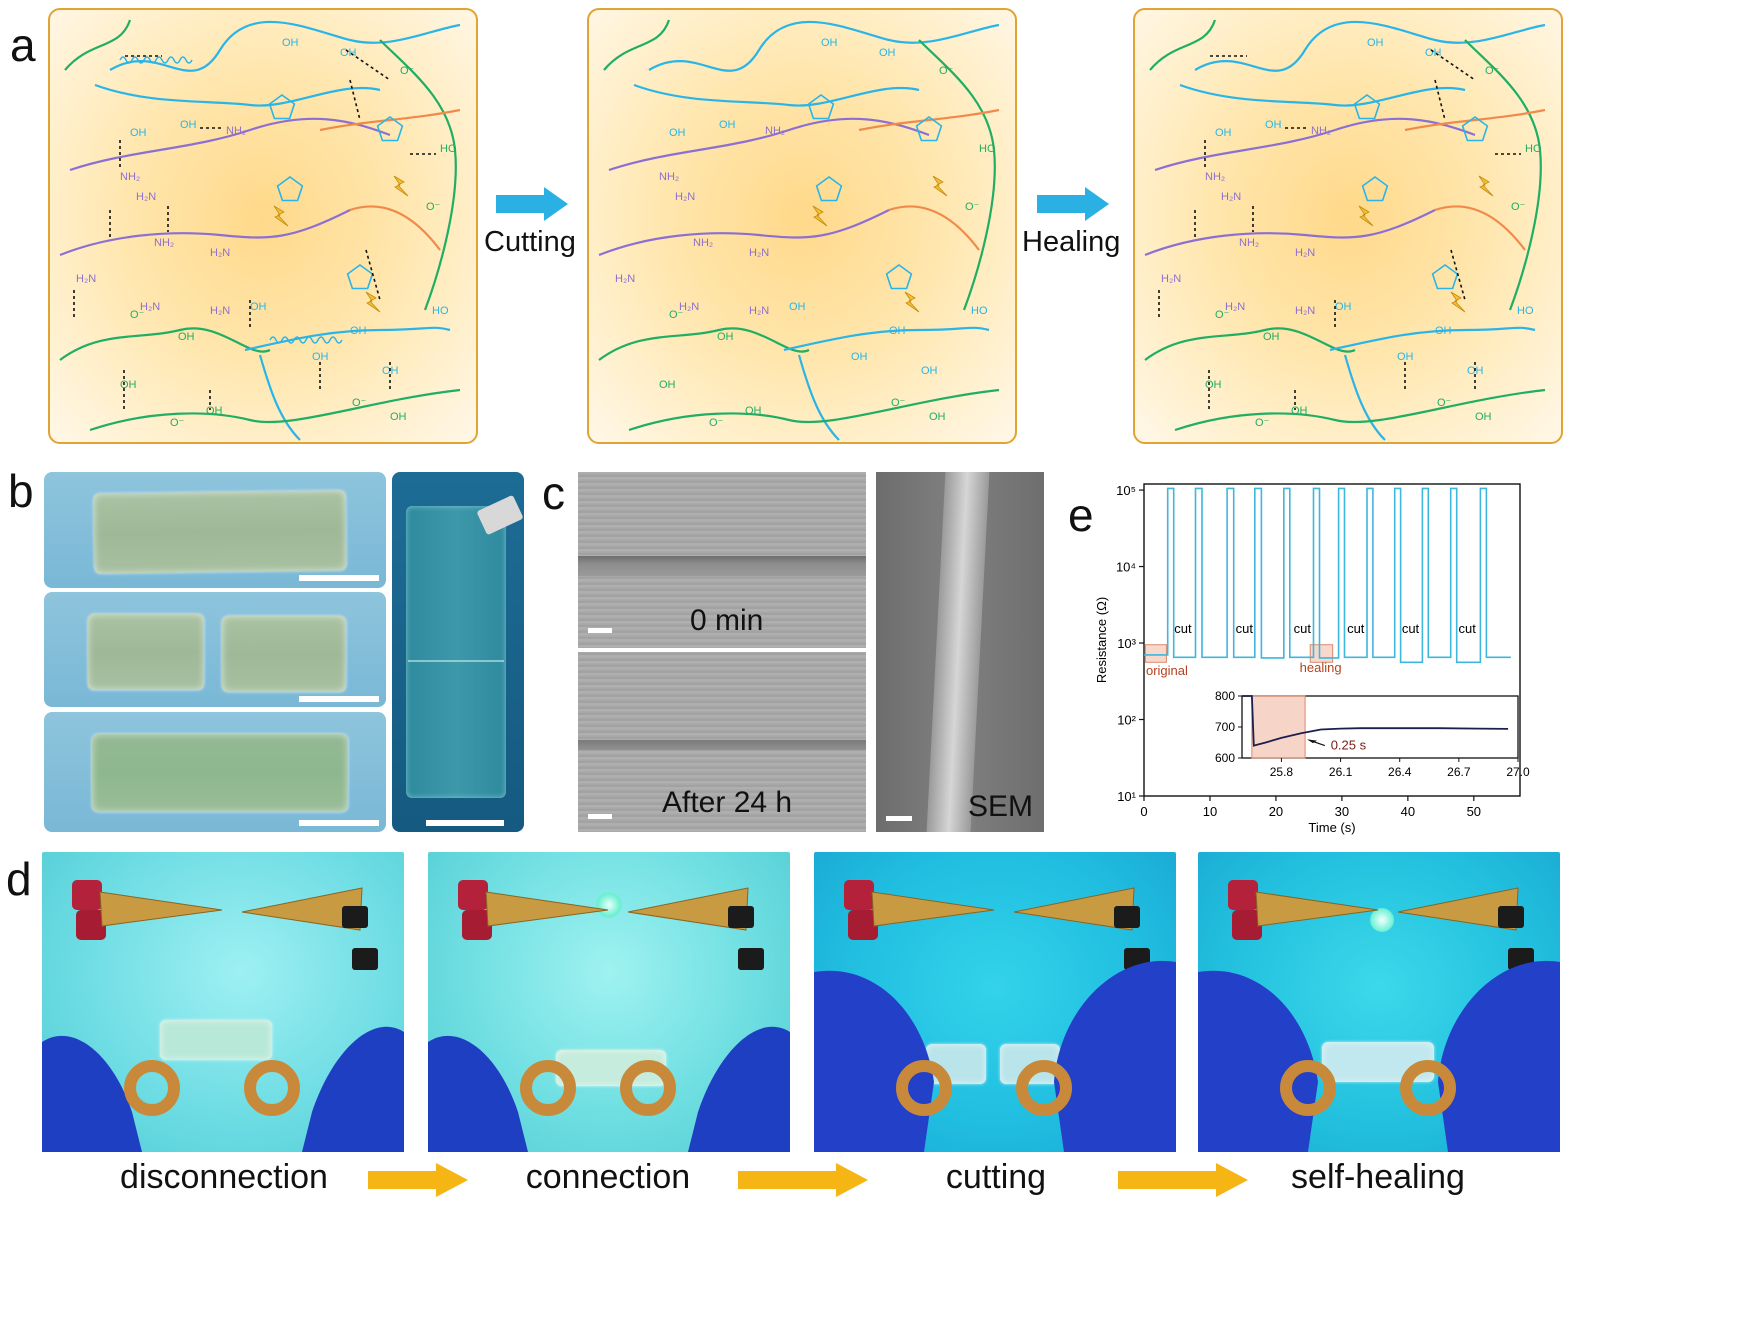 This screenshot has height=1342, width=1750. Describe the element at coordinates (1459, 772) in the screenshot. I see `inset-x-tick-label: 26.7` at that location.